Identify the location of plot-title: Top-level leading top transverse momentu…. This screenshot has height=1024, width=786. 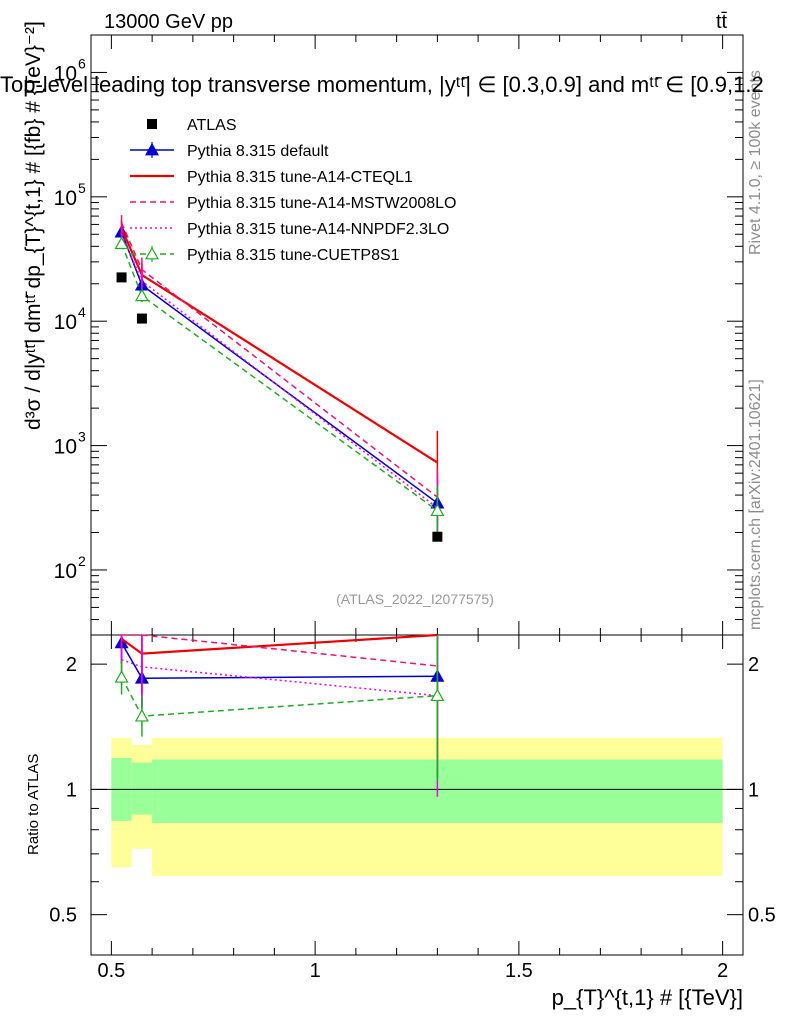
(382, 84).